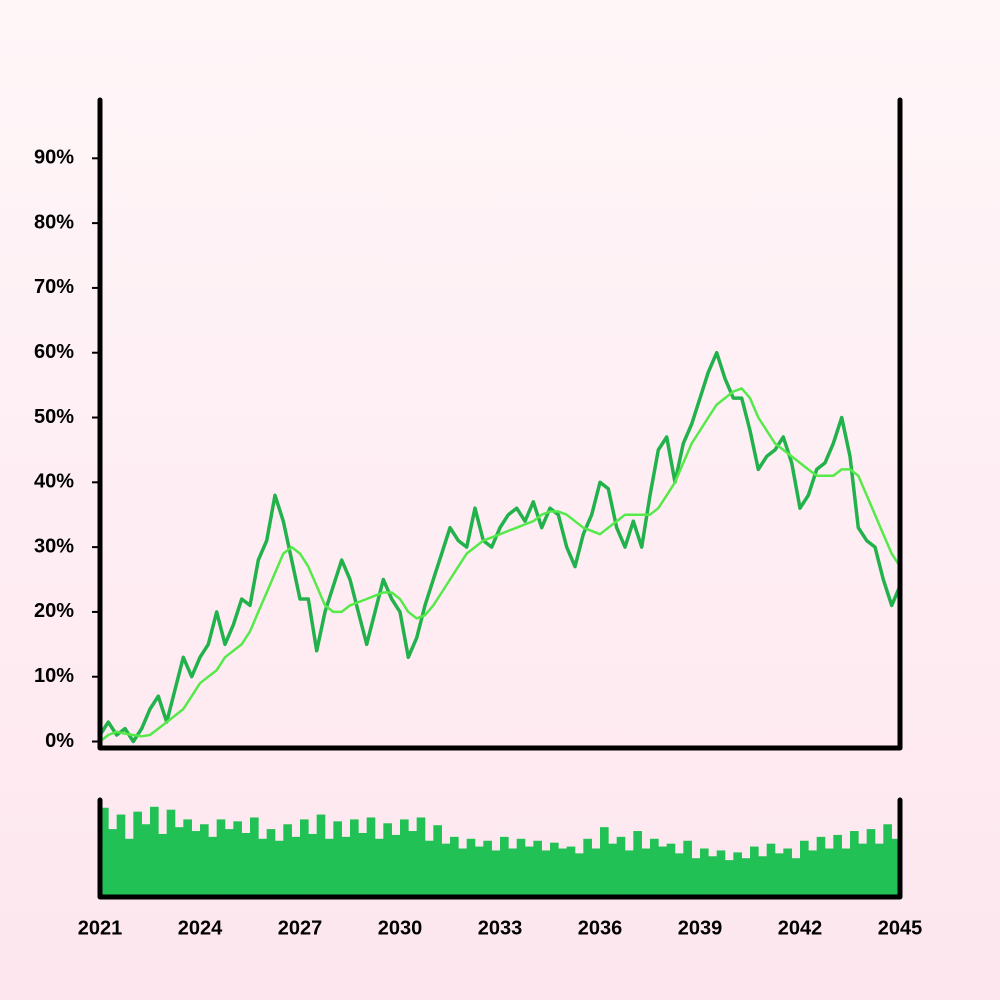  I want to click on x-tick-label: 2027, so click(300, 928).